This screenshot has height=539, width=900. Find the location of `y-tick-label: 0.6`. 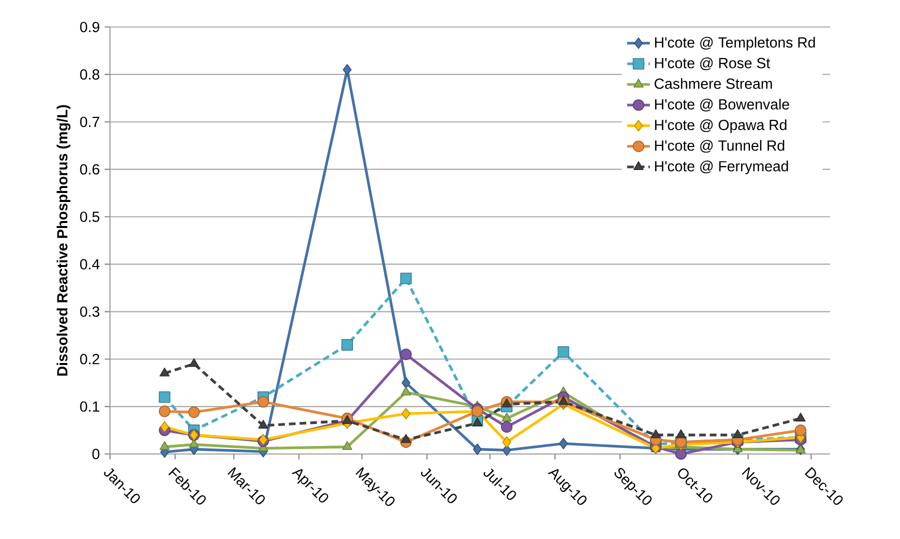

y-tick-label: 0.6 is located at coordinates (90, 169).